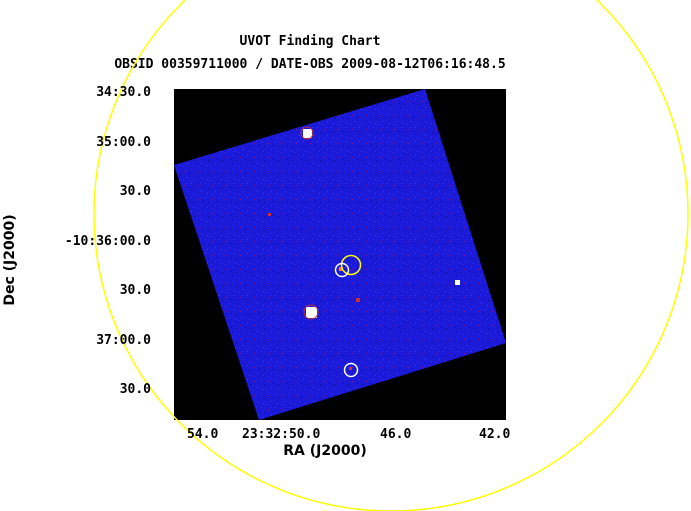 Image resolution: width=691 pixels, height=511 pixels. Describe the element at coordinates (123, 340) in the screenshot. I see `y-tick-label: 37:00.0` at that location.